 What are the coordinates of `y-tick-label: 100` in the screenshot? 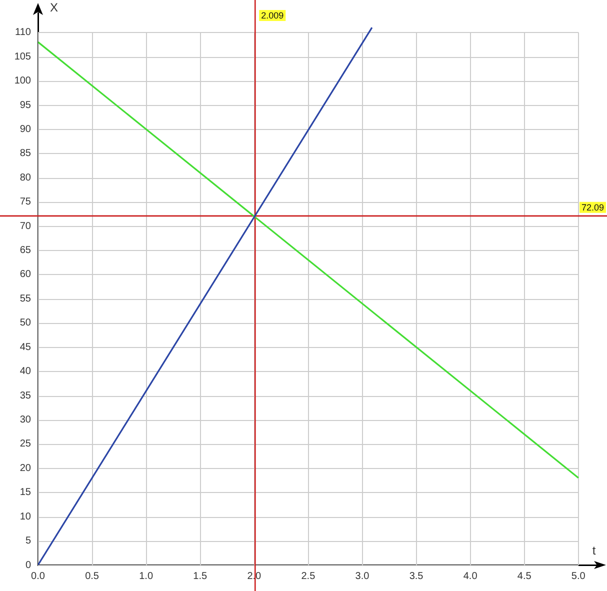 It's located at (23, 81).